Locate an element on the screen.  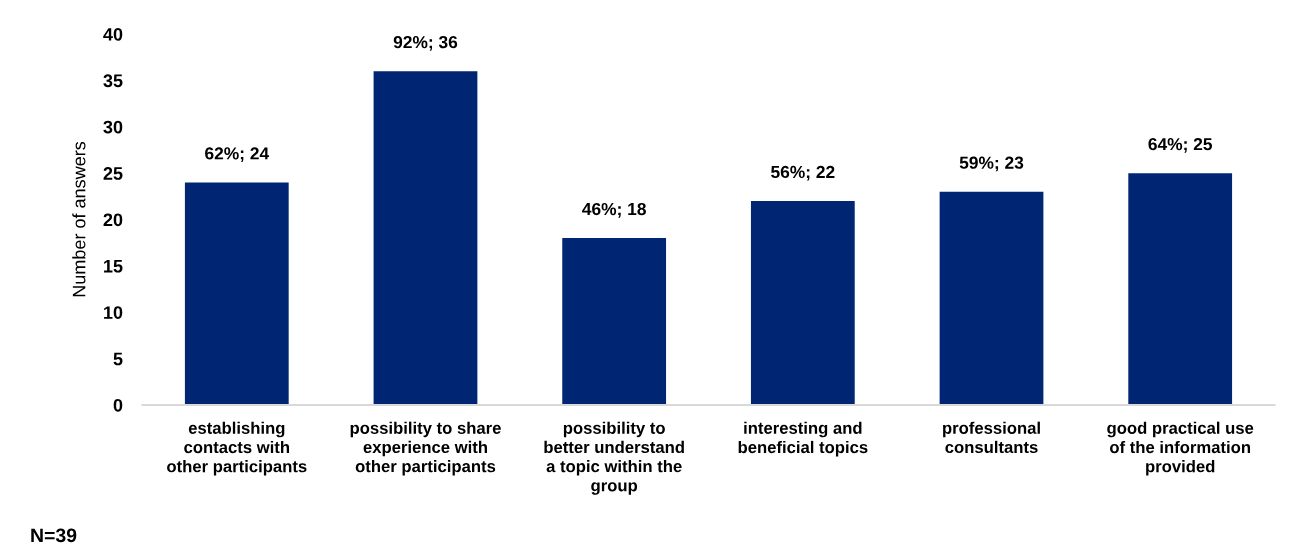
x-tick-label: interesting and beneficial topics is located at coordinates (803, 439).